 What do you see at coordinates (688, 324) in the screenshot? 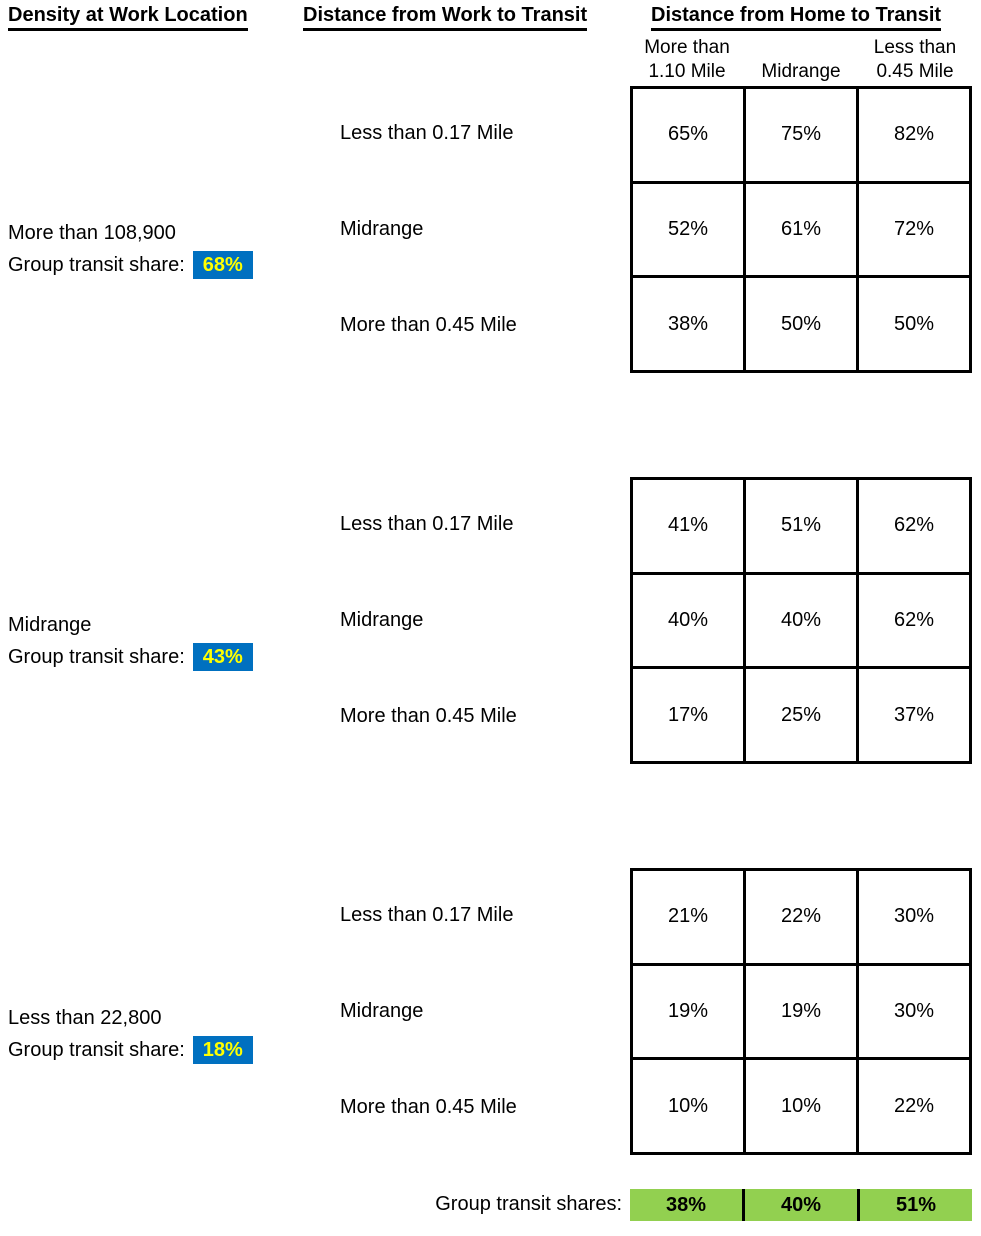
I see `matrix-cell-r3c1: 38%` at bounding box center [688, 324].